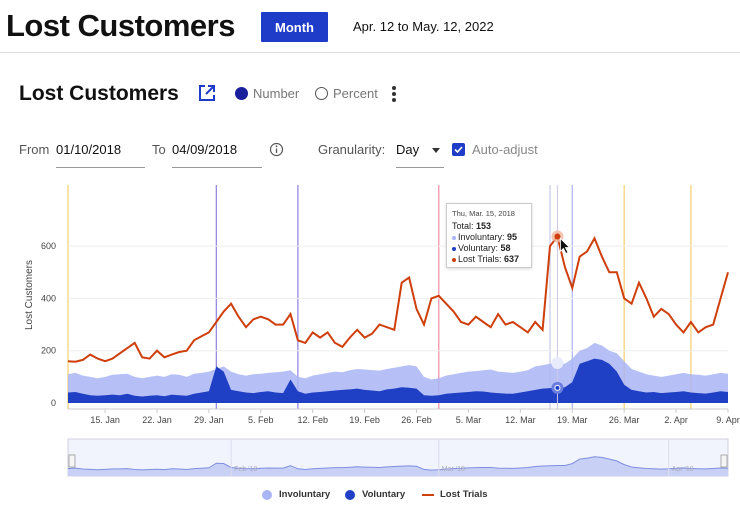 This screenshot has height=508, width=740. What do you see at coordinates (241, 93) in the screenshot?
I see `radio-selected-icon` at bounding box center [241, 93].